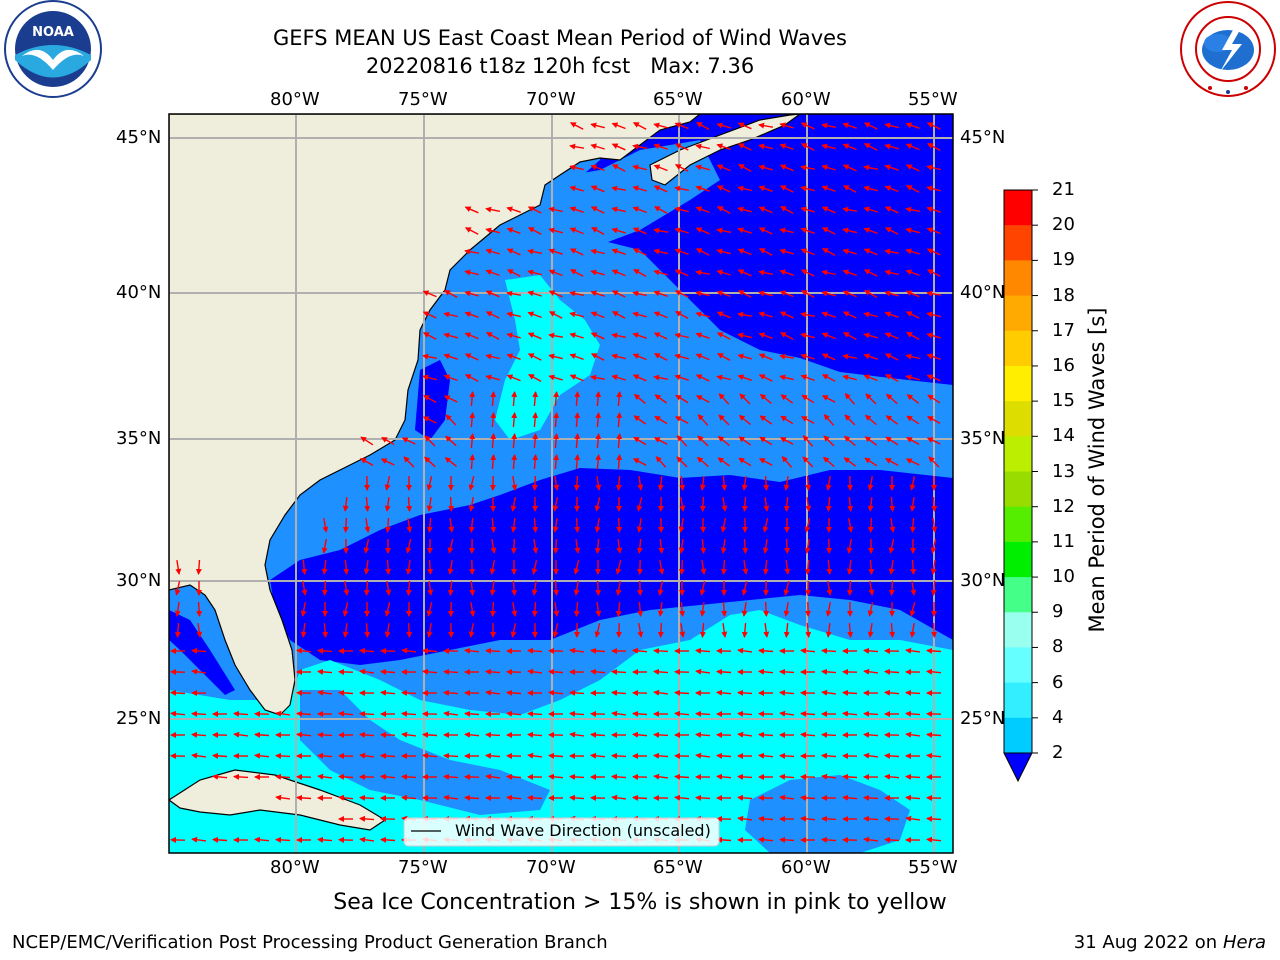 The image size is (1280, 960). I want to click on colorbar-tick-label: 8, so click(1057, 646).